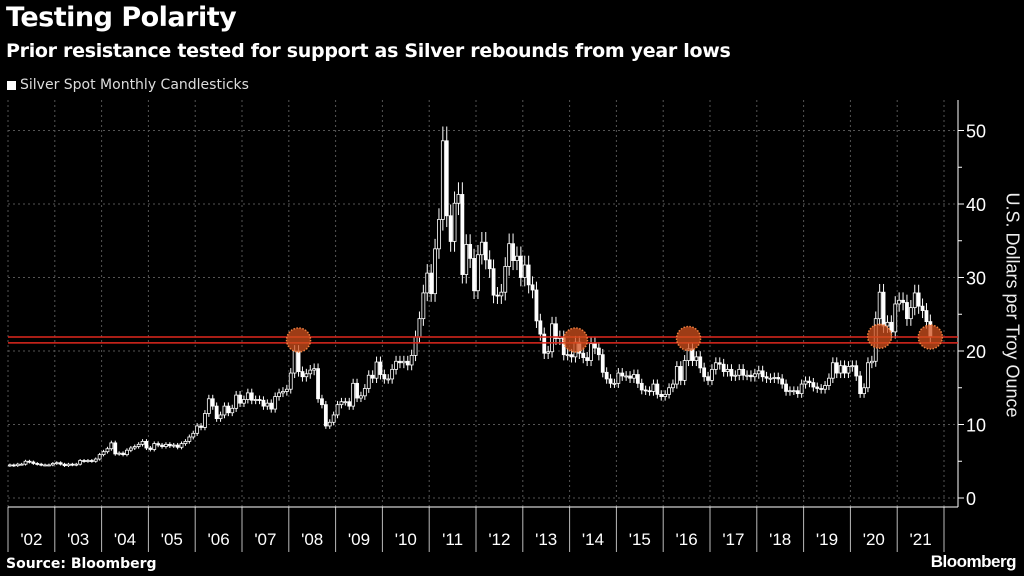 The width and height of the screenshot is (1024, 576). What do you see at coordinates (452, 539) in the screenshot?
I see `x-tick-label: '11` at bounding box center [452, 539].